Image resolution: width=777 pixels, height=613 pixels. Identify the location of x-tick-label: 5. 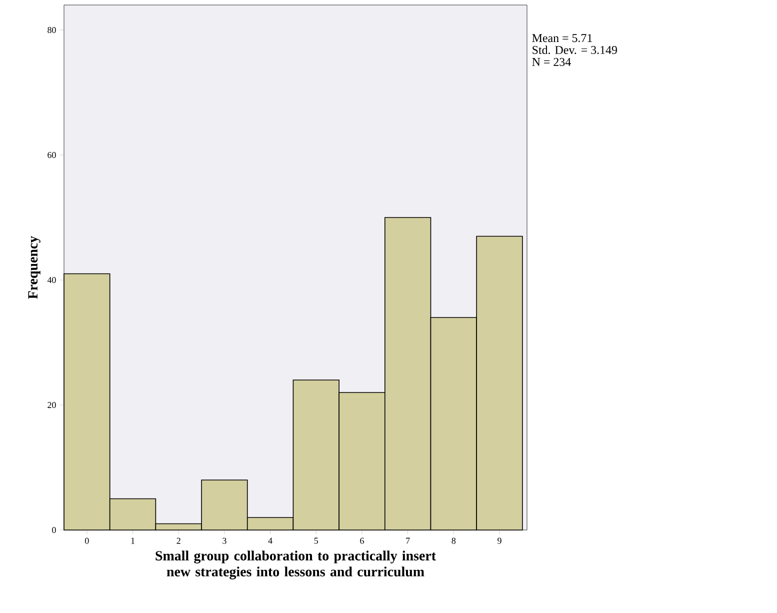
(316, 541).